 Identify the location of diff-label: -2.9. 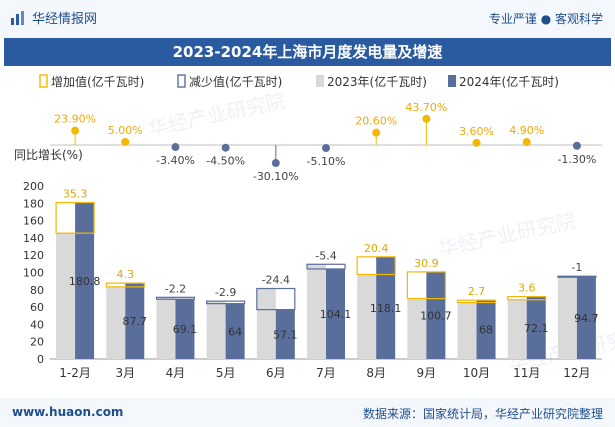
(225, 292).